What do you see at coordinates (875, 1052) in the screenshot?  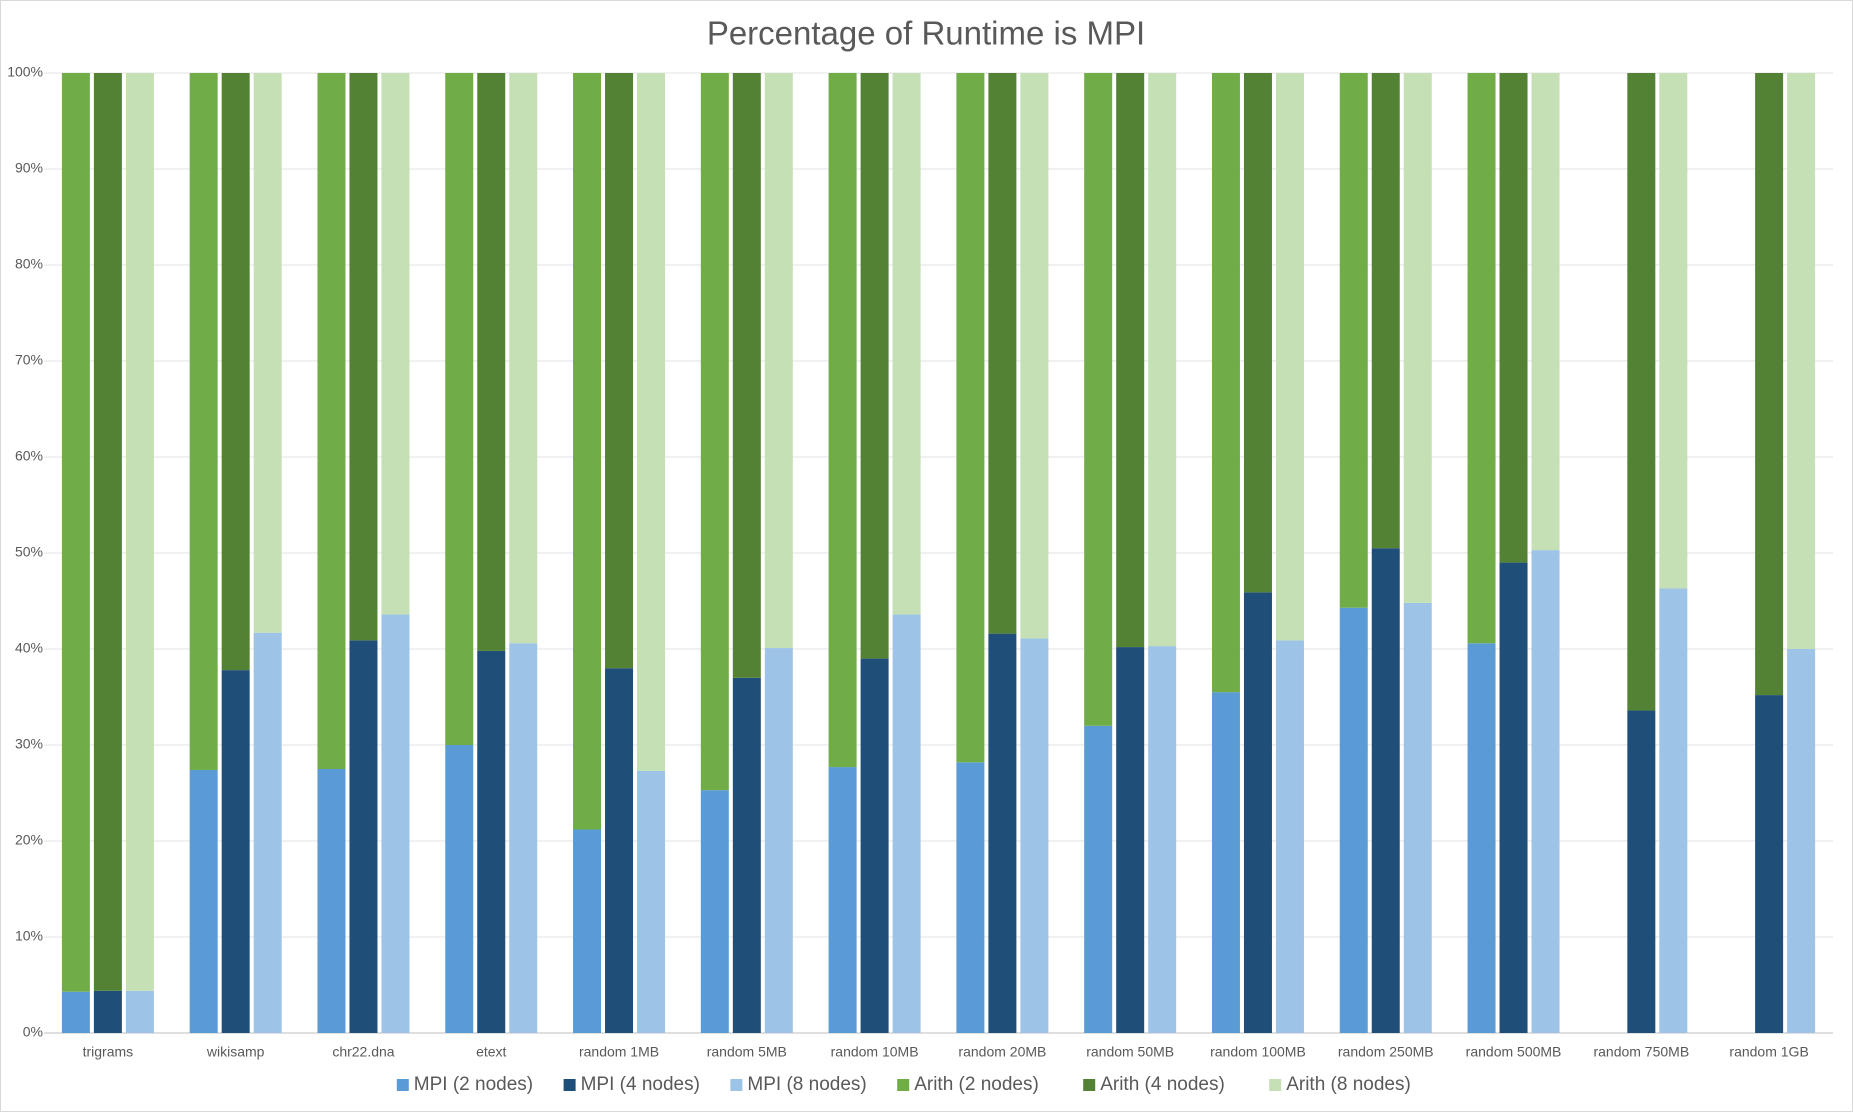 I see `x-tick-label: random 10MB` at bounding box center [875, 1052].